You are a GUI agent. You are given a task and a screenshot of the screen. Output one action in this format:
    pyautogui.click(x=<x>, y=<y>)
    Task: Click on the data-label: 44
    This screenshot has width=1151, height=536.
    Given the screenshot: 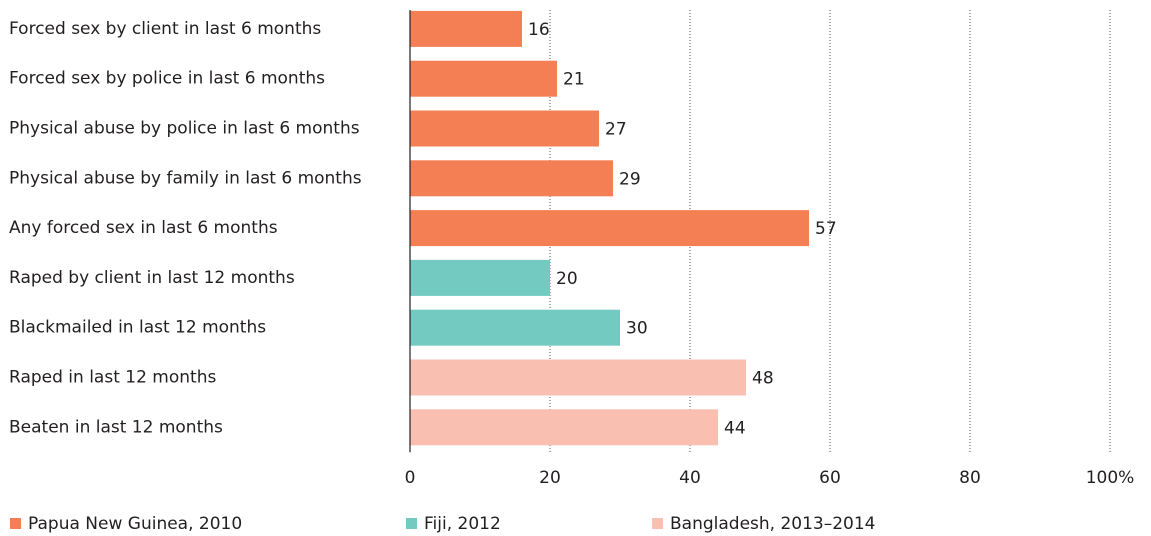 What is the action you would take?
    pyautogui.click(x=735, y=428)
    